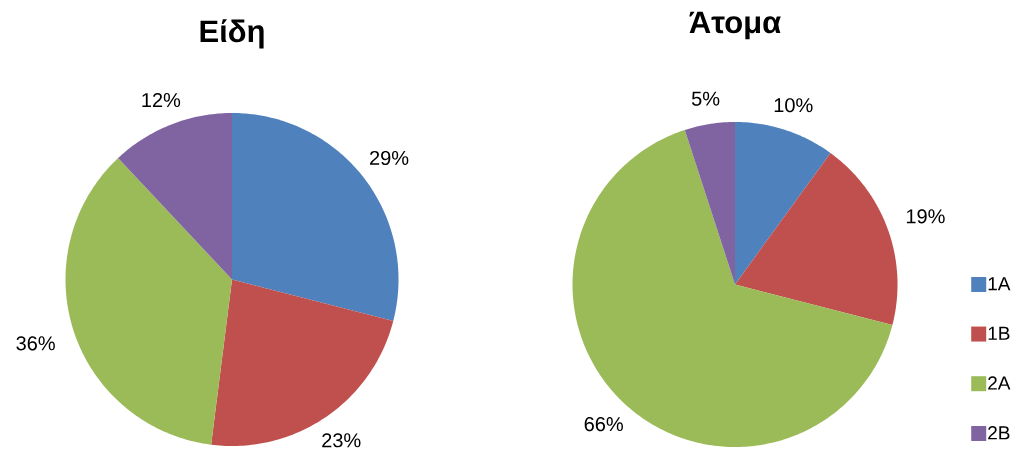 The width and height of the screenshot is (1026, 456). Describe the element at coordinates (341, 440) in the screenshot. I see `data-label: 23%` at that location.